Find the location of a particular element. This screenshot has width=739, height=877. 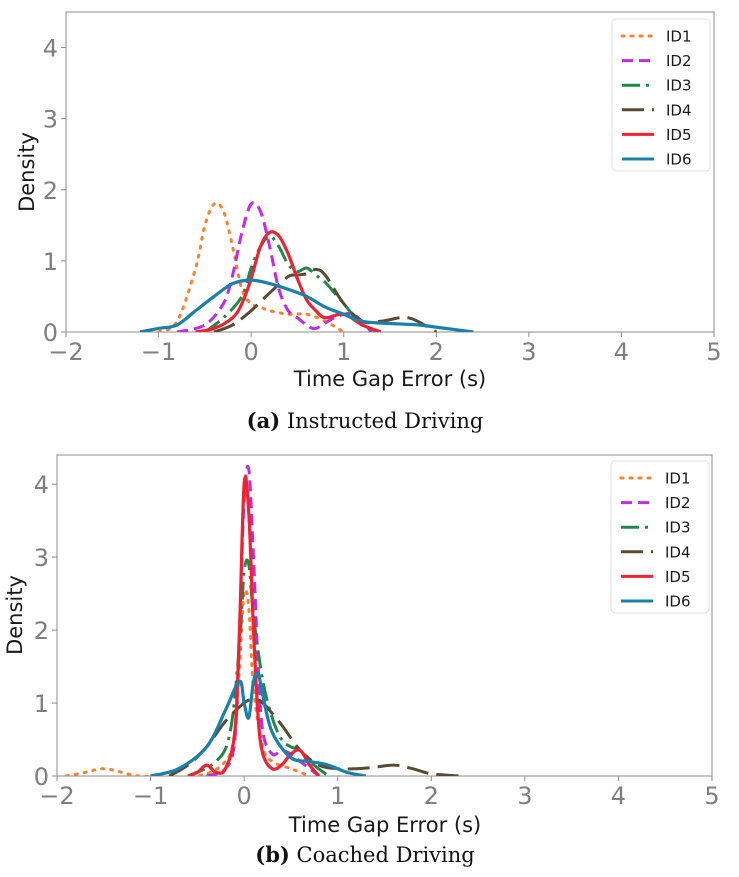

panel-b-ytick-label: 1 is located at coordinates (41, 704).